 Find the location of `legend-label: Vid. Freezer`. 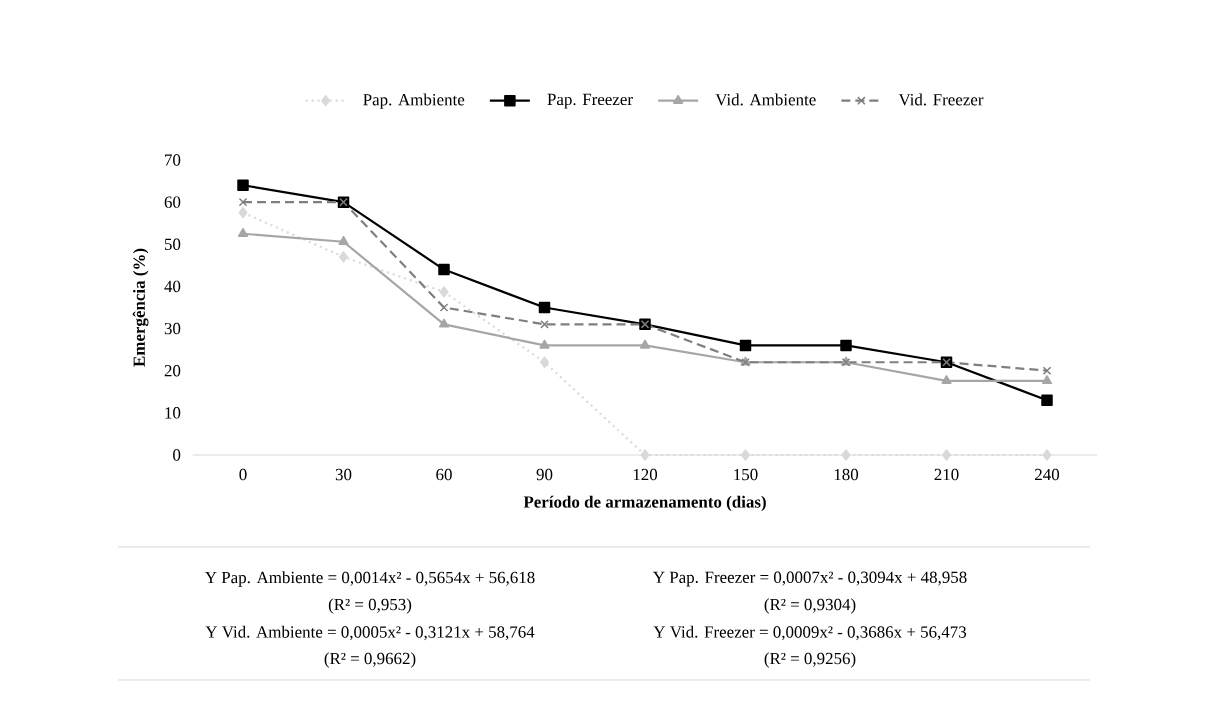

legend-label: Vid. Freezer is located at coordinates (941, 99).